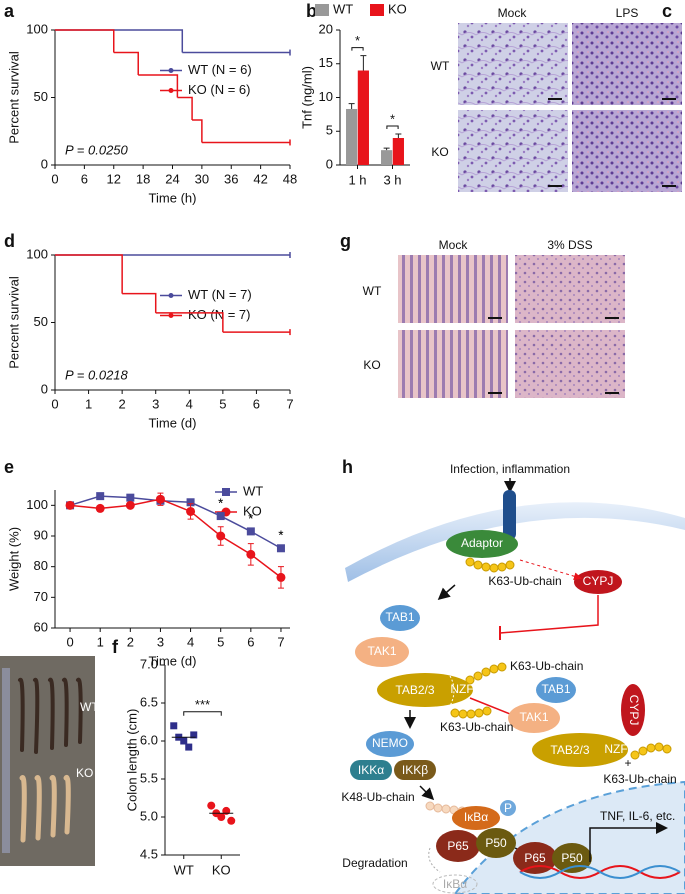 This screenshot has height=894, width=685. I want to click on legend-swatch, so click(377, 10).